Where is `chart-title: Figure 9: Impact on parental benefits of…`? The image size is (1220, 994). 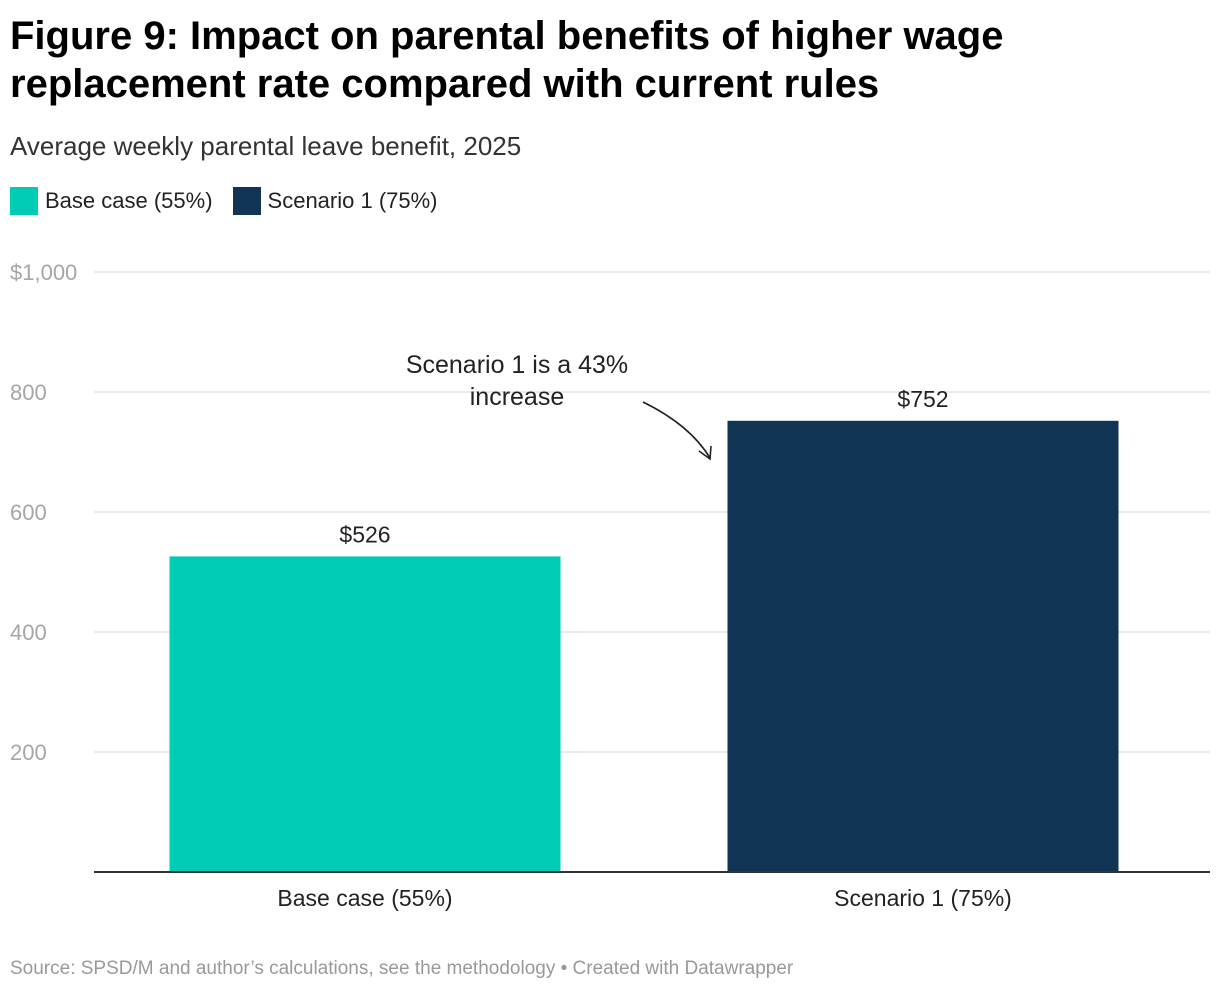 chart-title: Figure 9: Impact on parental benefits of… is located at coordinates (507, 60).